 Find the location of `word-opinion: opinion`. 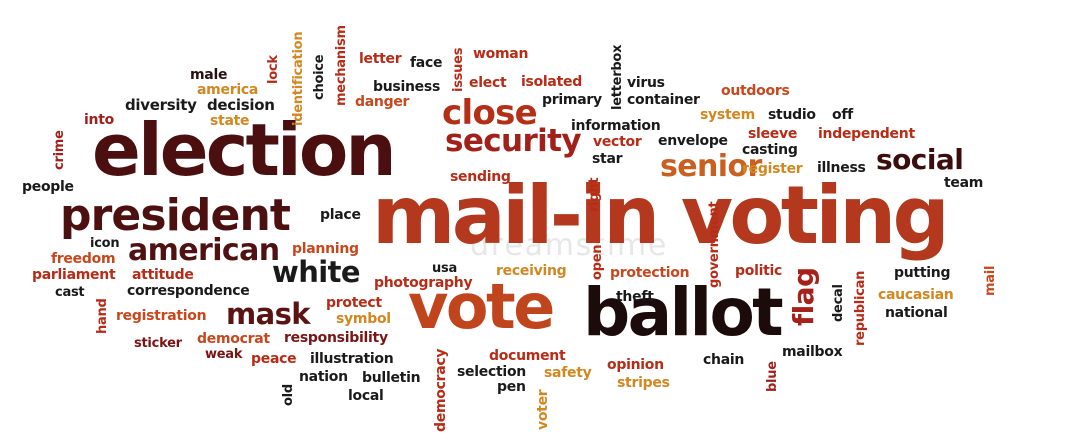

word-opinion: opinion is located at coordinates (635, 365).